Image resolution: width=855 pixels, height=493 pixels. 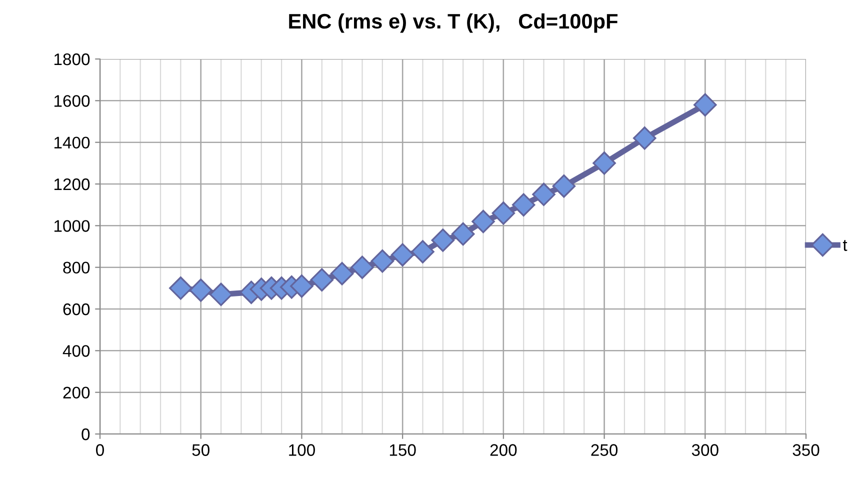 What do you see at coordinates (604, 450) in the screenshot?
I see `x-tick-label: 250` at bounding box center [604, 450].